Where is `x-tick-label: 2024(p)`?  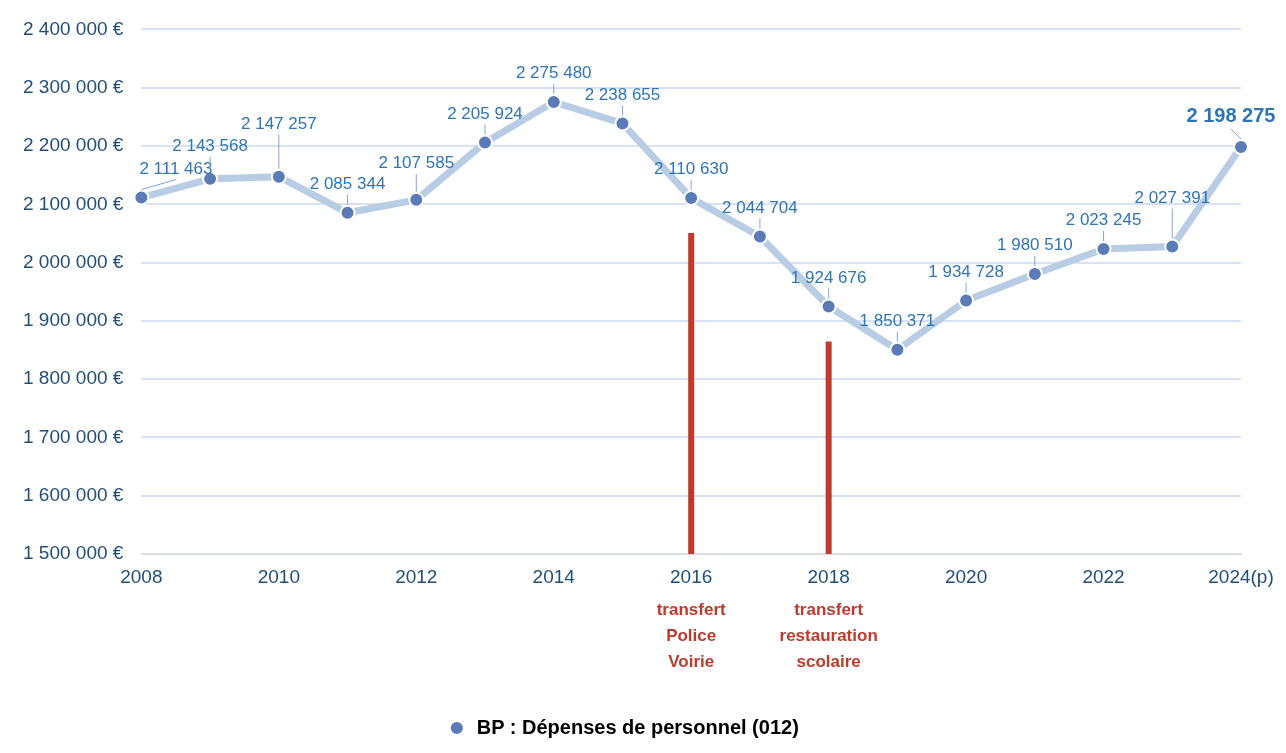 x-tick-label: 2024(p) is located at coordinates (1241, 576).